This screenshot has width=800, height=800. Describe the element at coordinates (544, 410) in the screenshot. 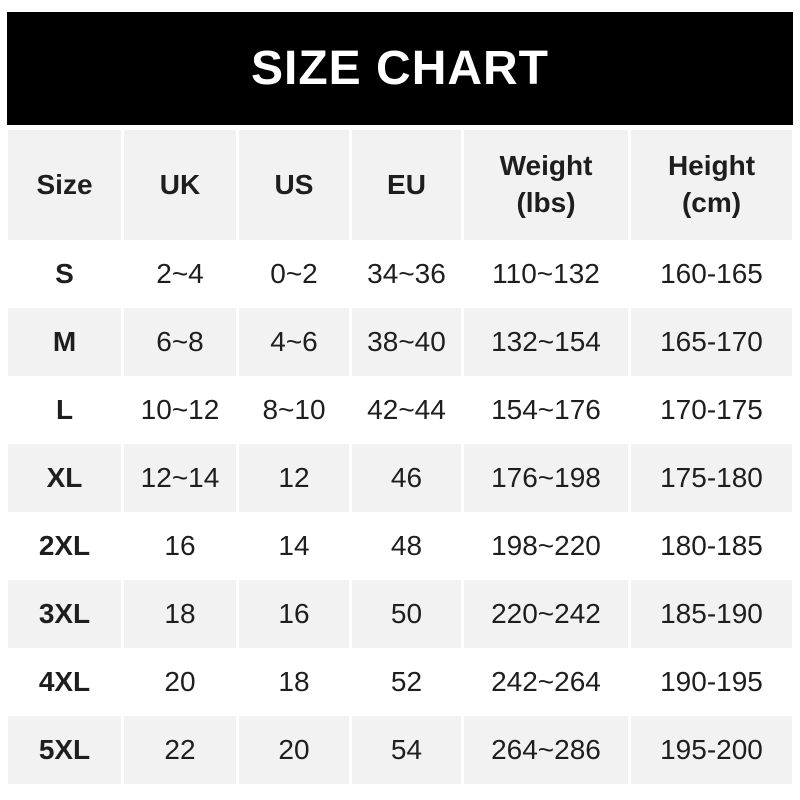

I see `table-cell: 154~176` at that location.